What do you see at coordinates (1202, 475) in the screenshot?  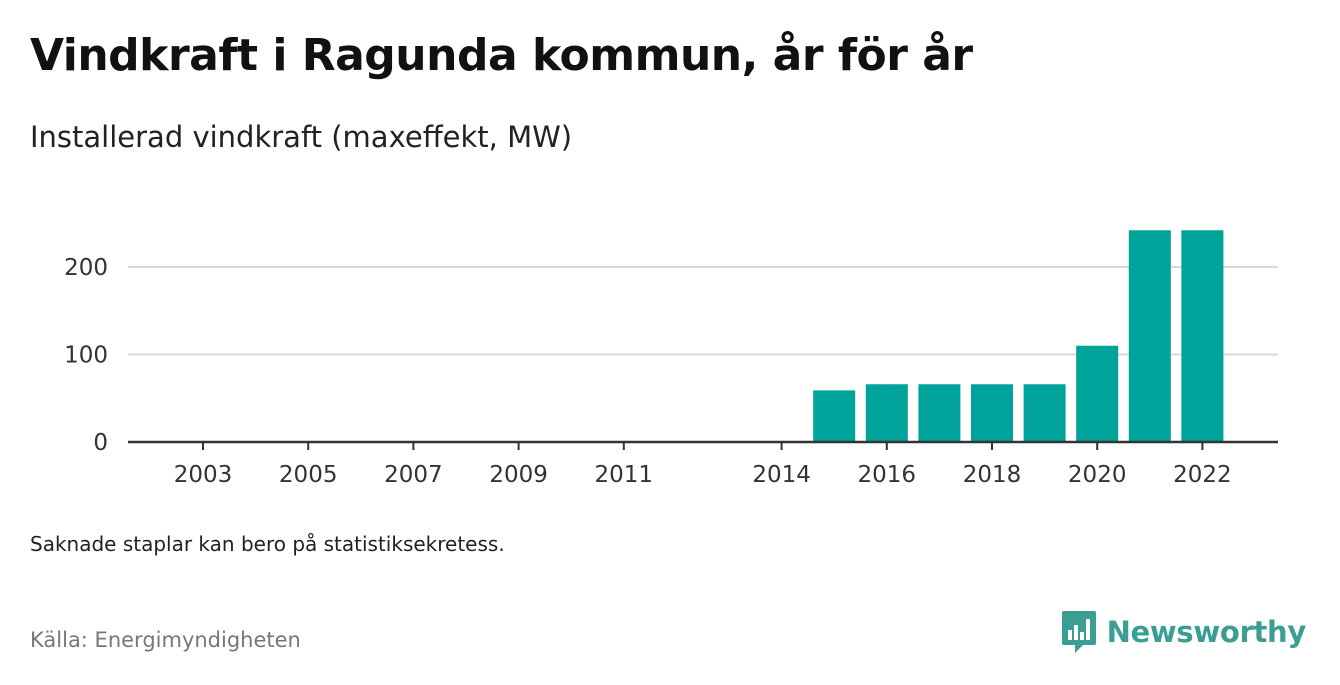 I see `x-tick-label: 2022` at bounding box center [1202, 475].